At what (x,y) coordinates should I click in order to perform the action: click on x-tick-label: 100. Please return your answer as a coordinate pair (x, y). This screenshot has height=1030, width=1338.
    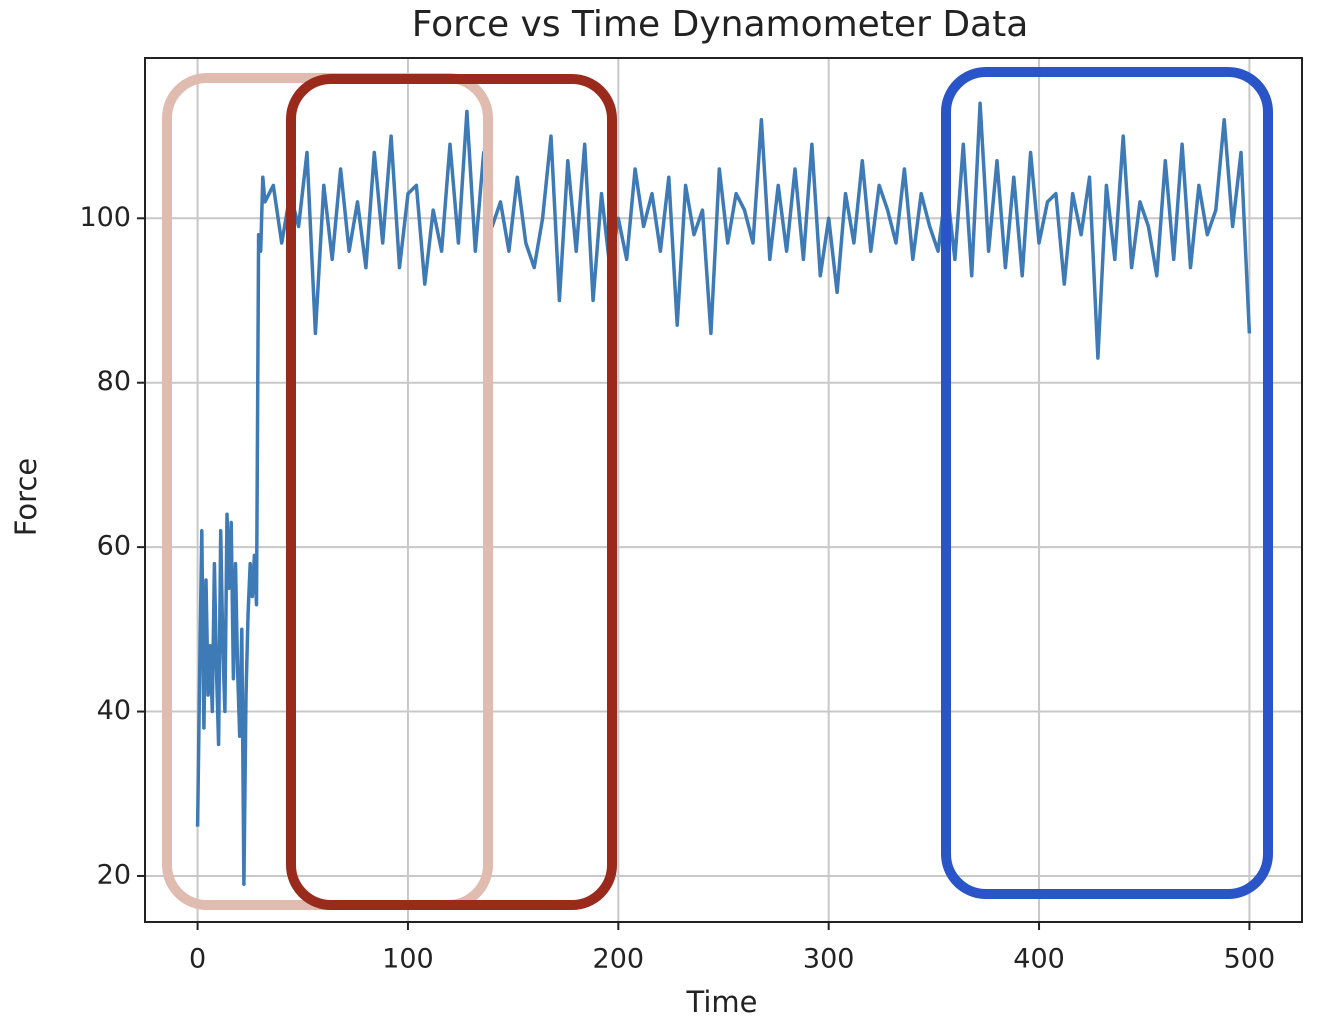
    Looking at the image, I should click on (408, 959).